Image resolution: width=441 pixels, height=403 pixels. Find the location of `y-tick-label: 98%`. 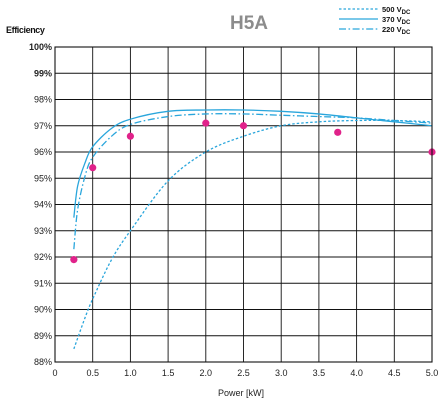

y-tick-label: 98% is located at coordinates (43, 100).